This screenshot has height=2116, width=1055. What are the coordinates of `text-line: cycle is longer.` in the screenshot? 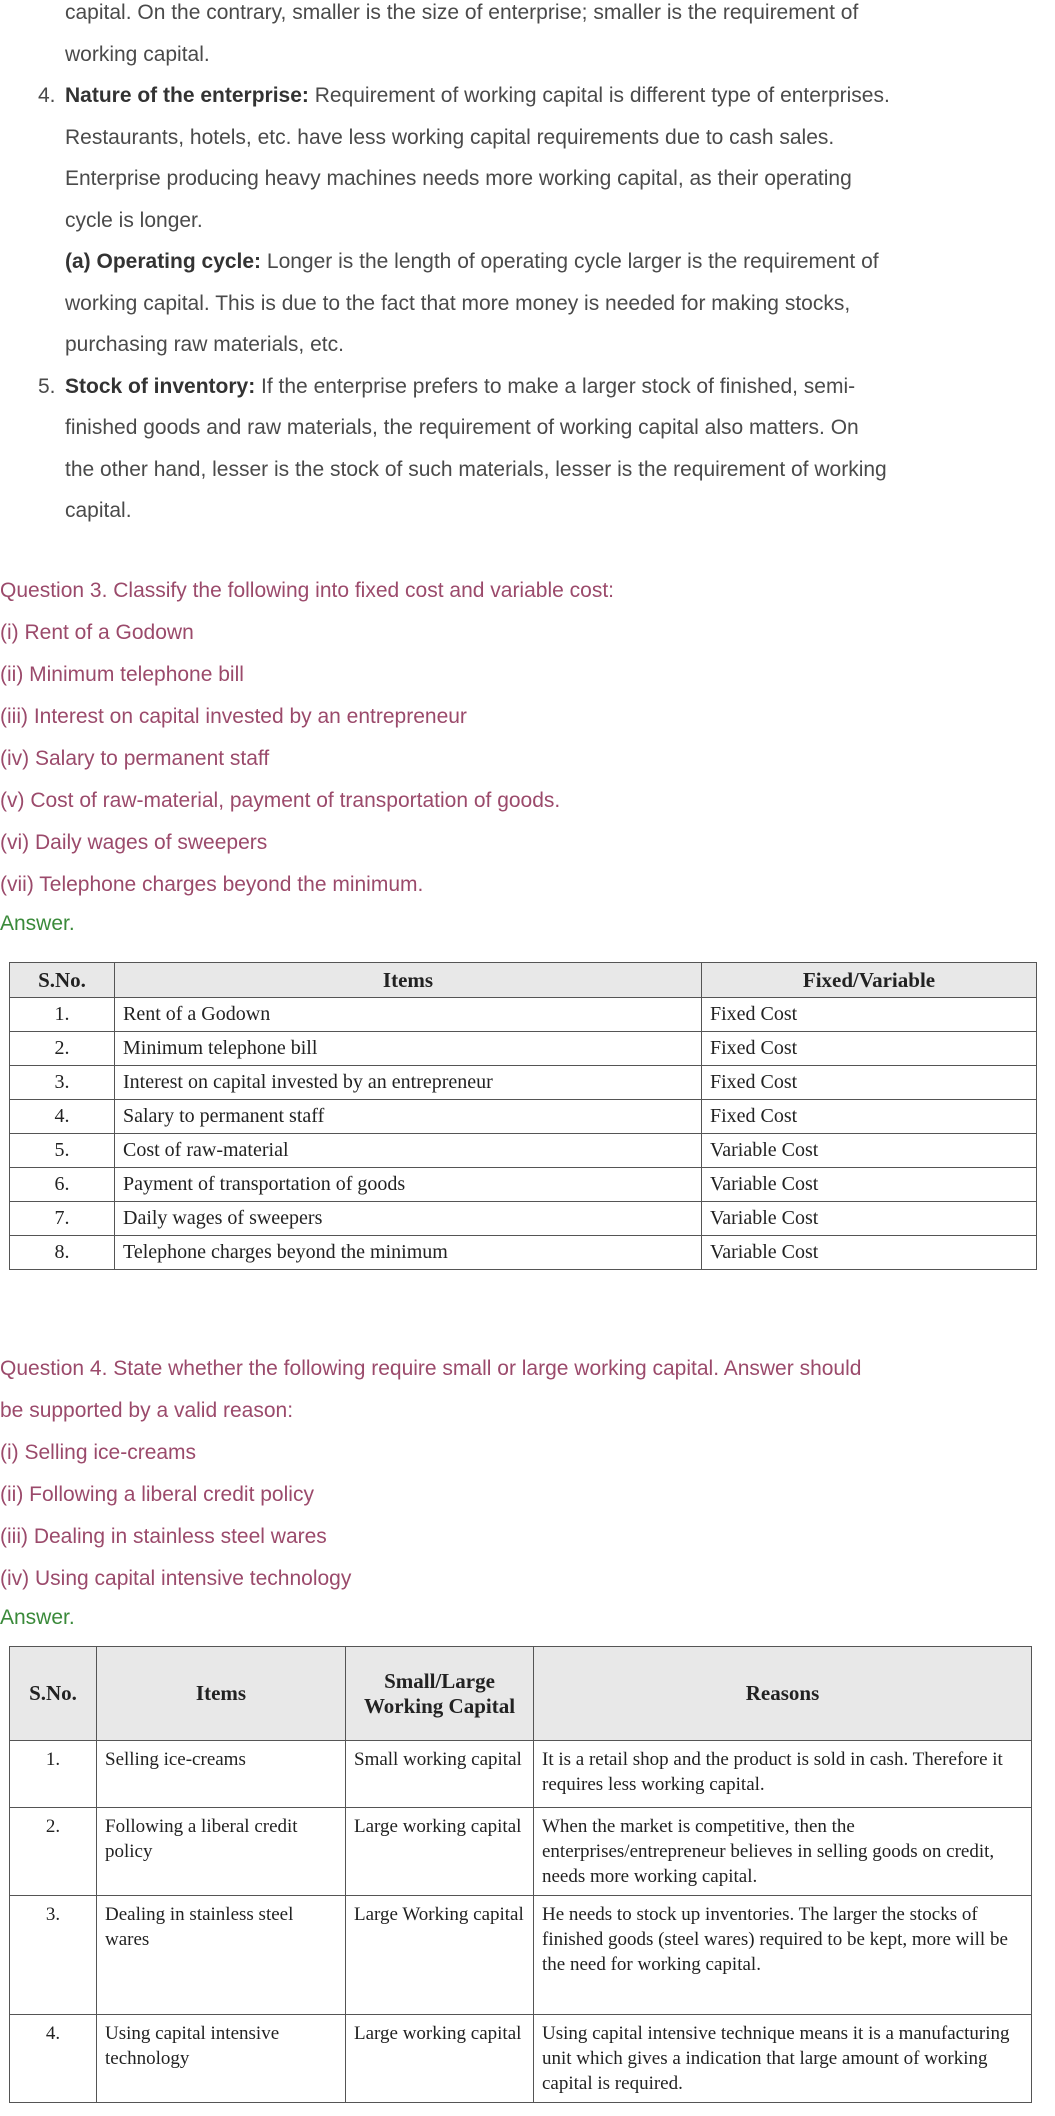 It's located at (134, 220).